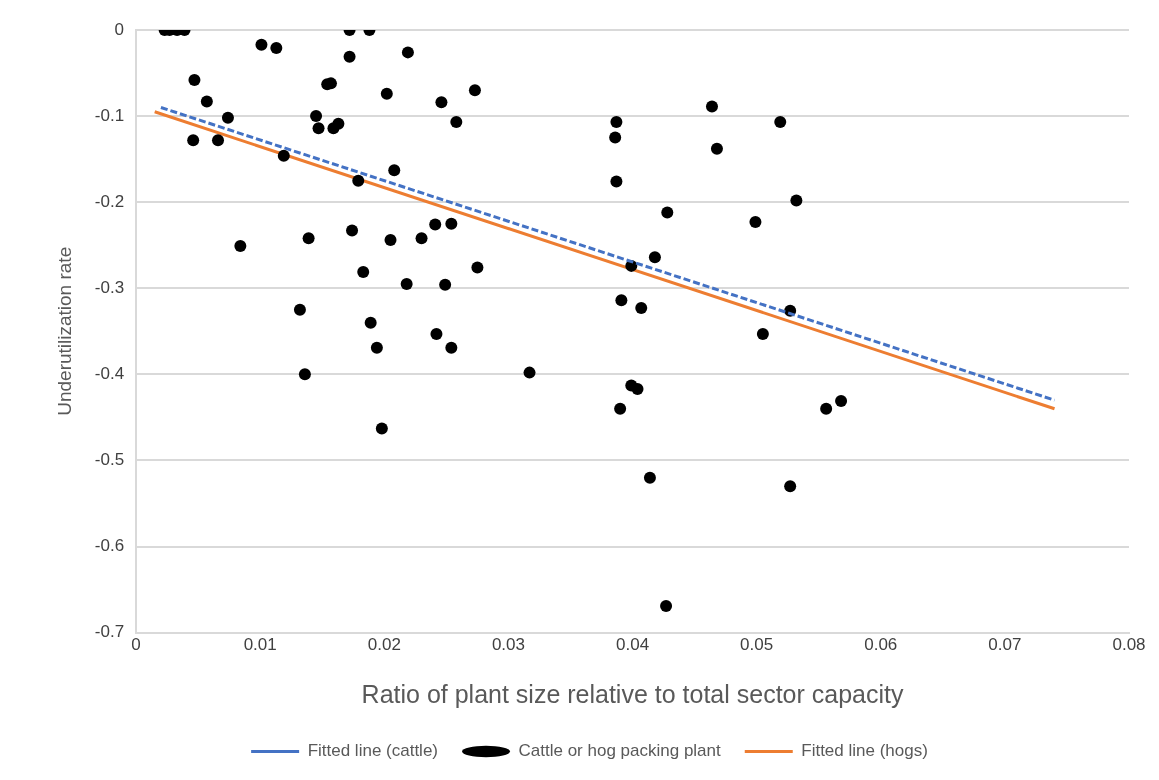 This screenshot has width=1159, height=780. Describe the element at coordinates (881, 645) in the screenshot. I see `x-tick-label: 0.06` at that location.